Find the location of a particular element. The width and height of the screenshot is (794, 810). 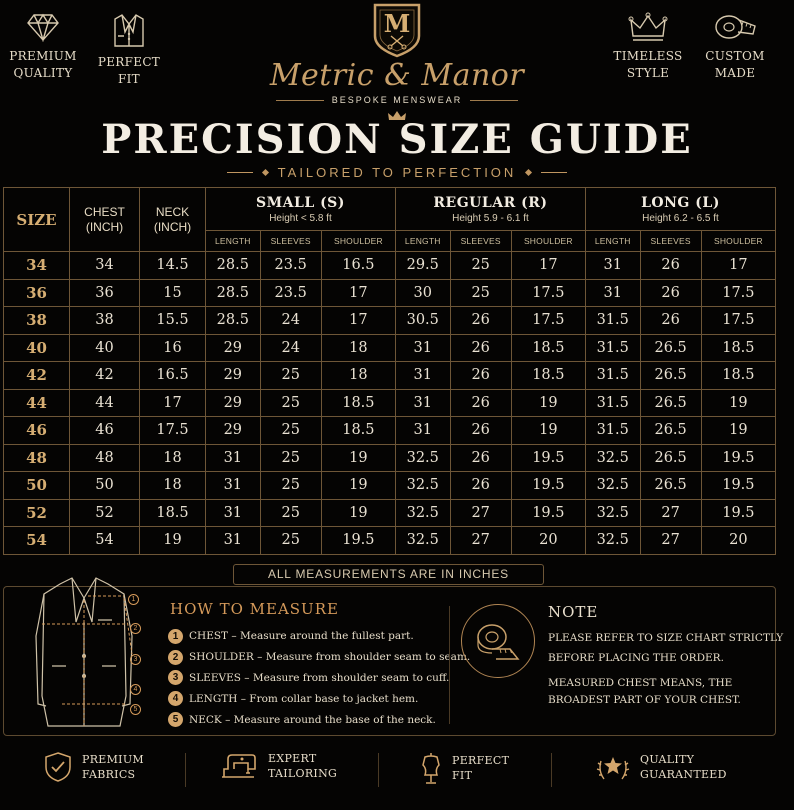

how-to-measure-title: HOW TO MEASURE is located at coordinates (254, 609).